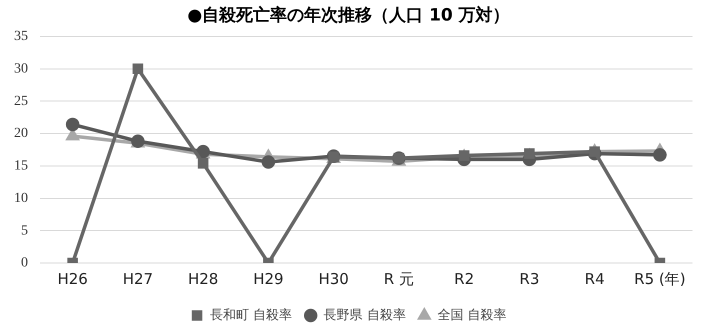  What do you see at coordinates (21, 68) in the screenshot?
I see `y-tick-label: 30` at bounding box center [21, 68].